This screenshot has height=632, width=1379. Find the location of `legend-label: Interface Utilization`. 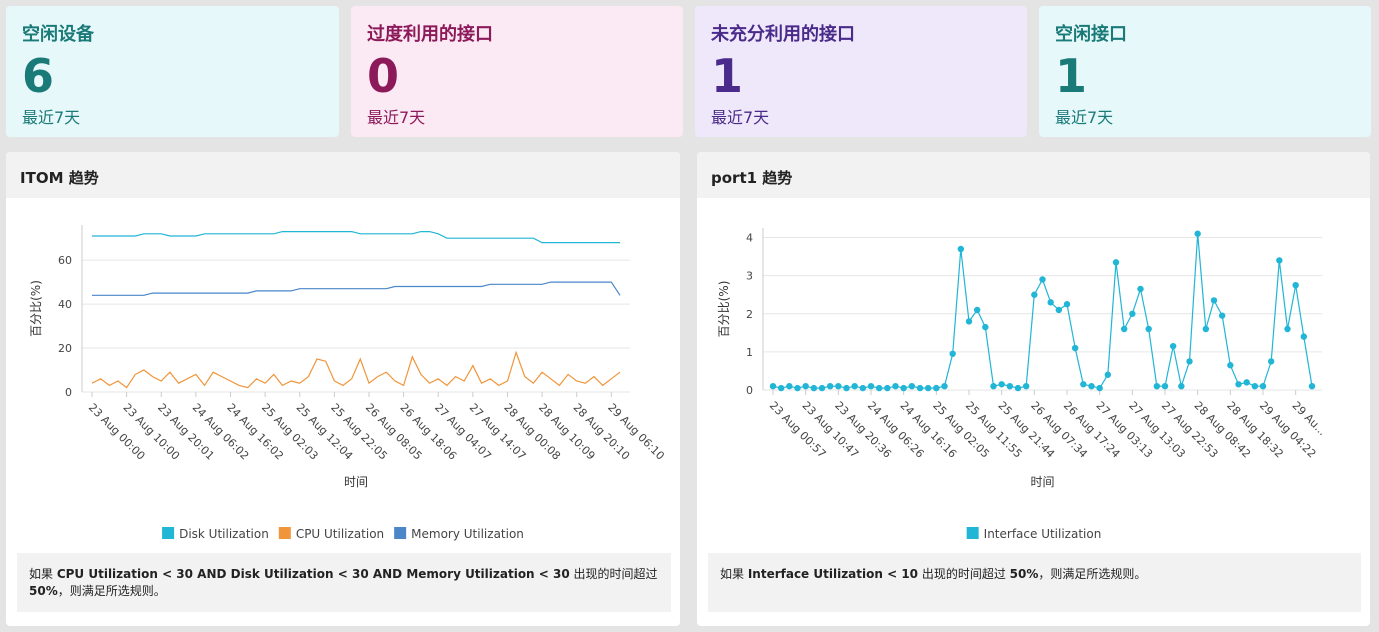

legend-label: Interface Utilization is located at coordinates (1043, 534).